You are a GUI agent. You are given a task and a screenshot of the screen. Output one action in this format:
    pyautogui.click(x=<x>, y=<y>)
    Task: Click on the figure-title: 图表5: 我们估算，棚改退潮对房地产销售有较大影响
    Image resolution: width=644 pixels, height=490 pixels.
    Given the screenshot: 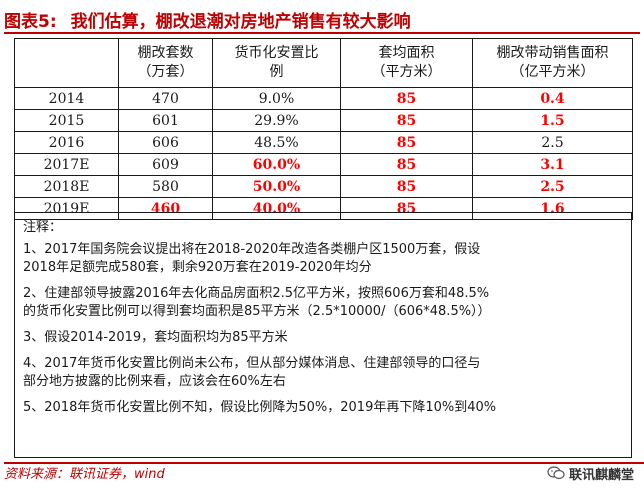 What is the action you would take?
    pyautogui.click(x=322, y=20)
    